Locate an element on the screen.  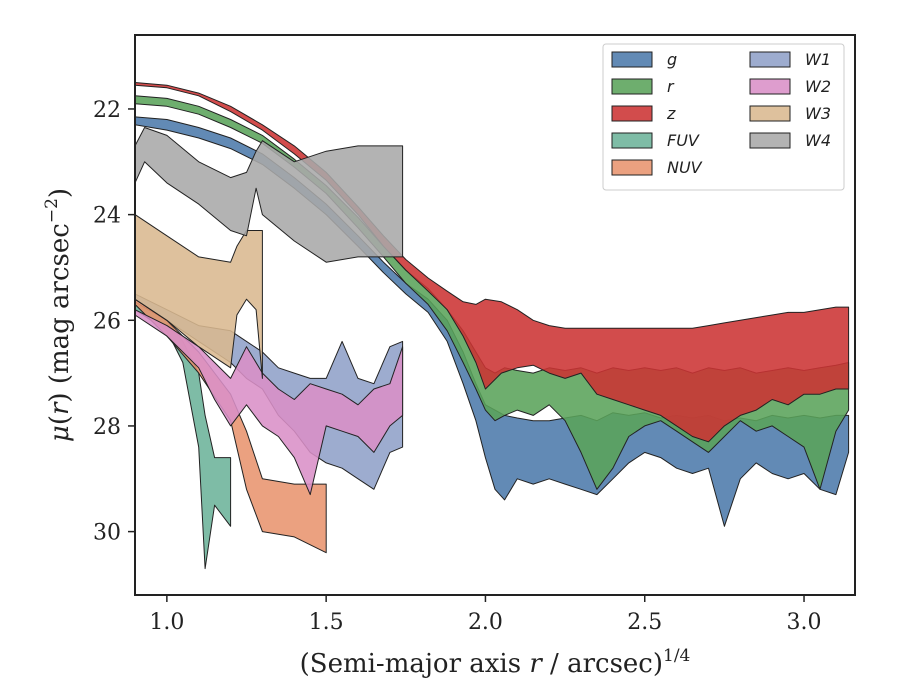
y-axis-ticks: 22 24 26 28 30 is located at coordinates (114, 322).